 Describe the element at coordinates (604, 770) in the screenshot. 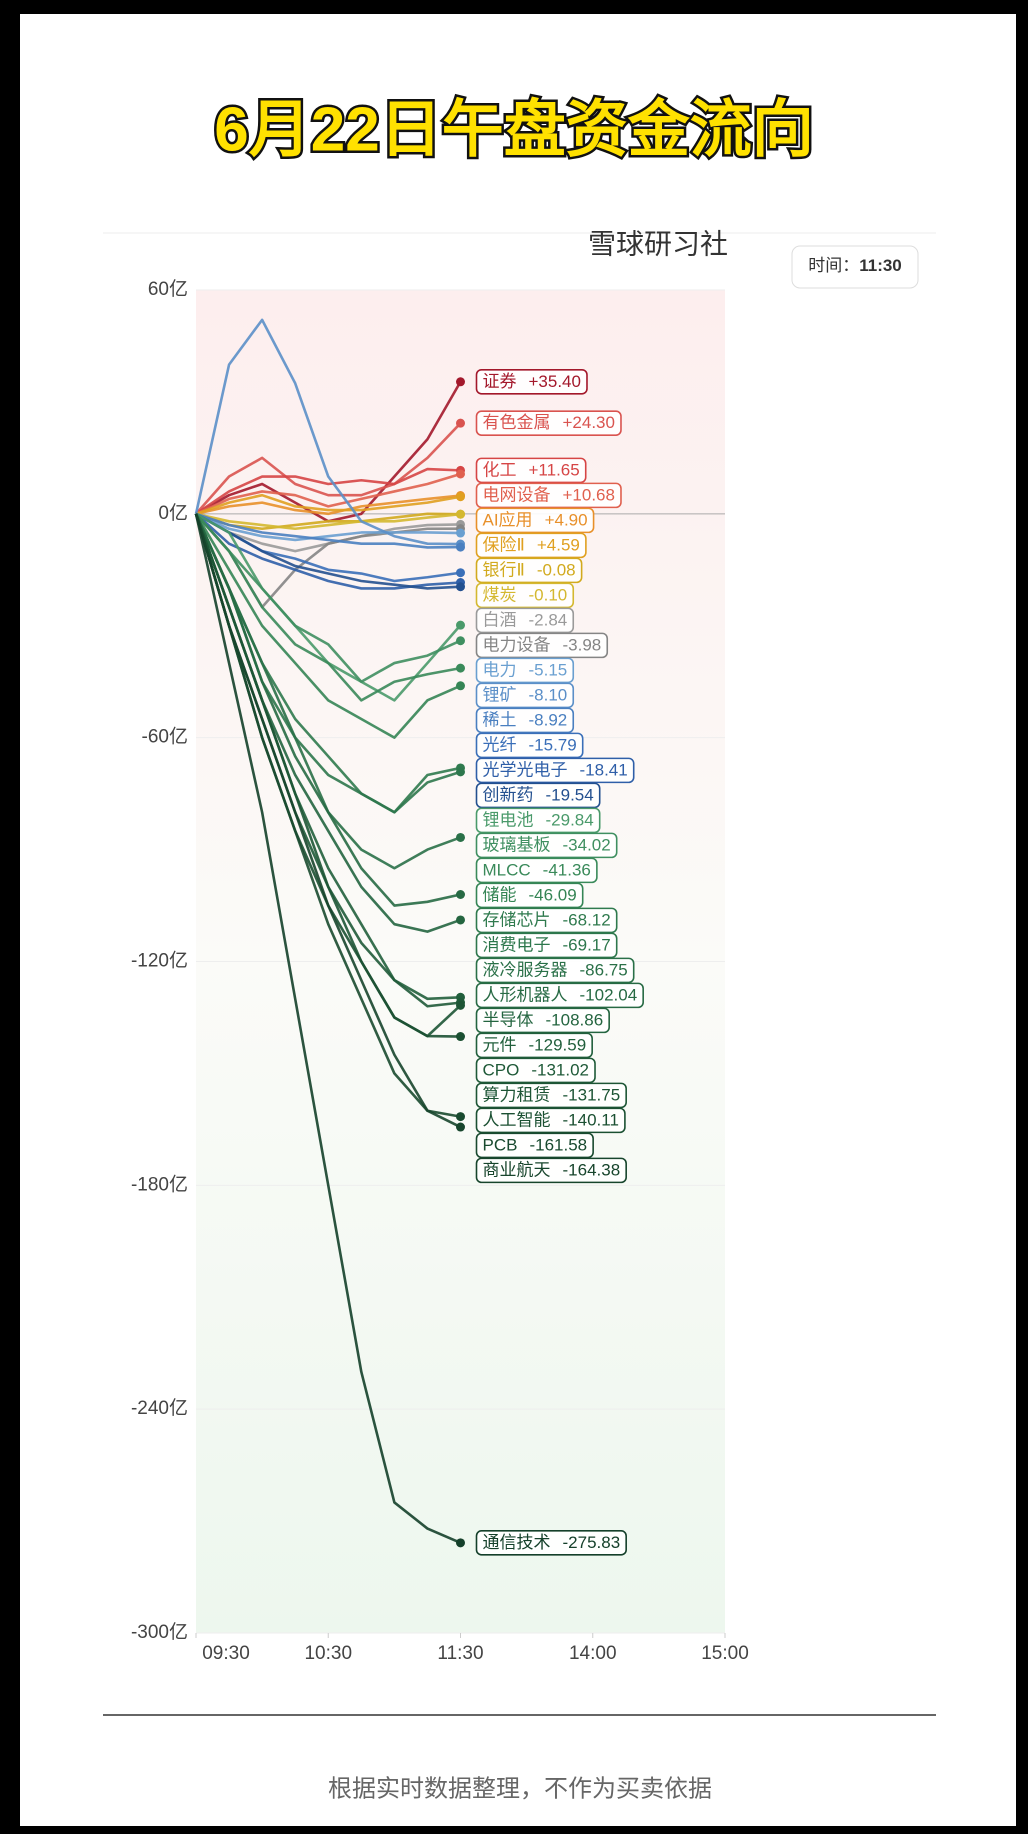

I see `series-value: -18.41` at that location.